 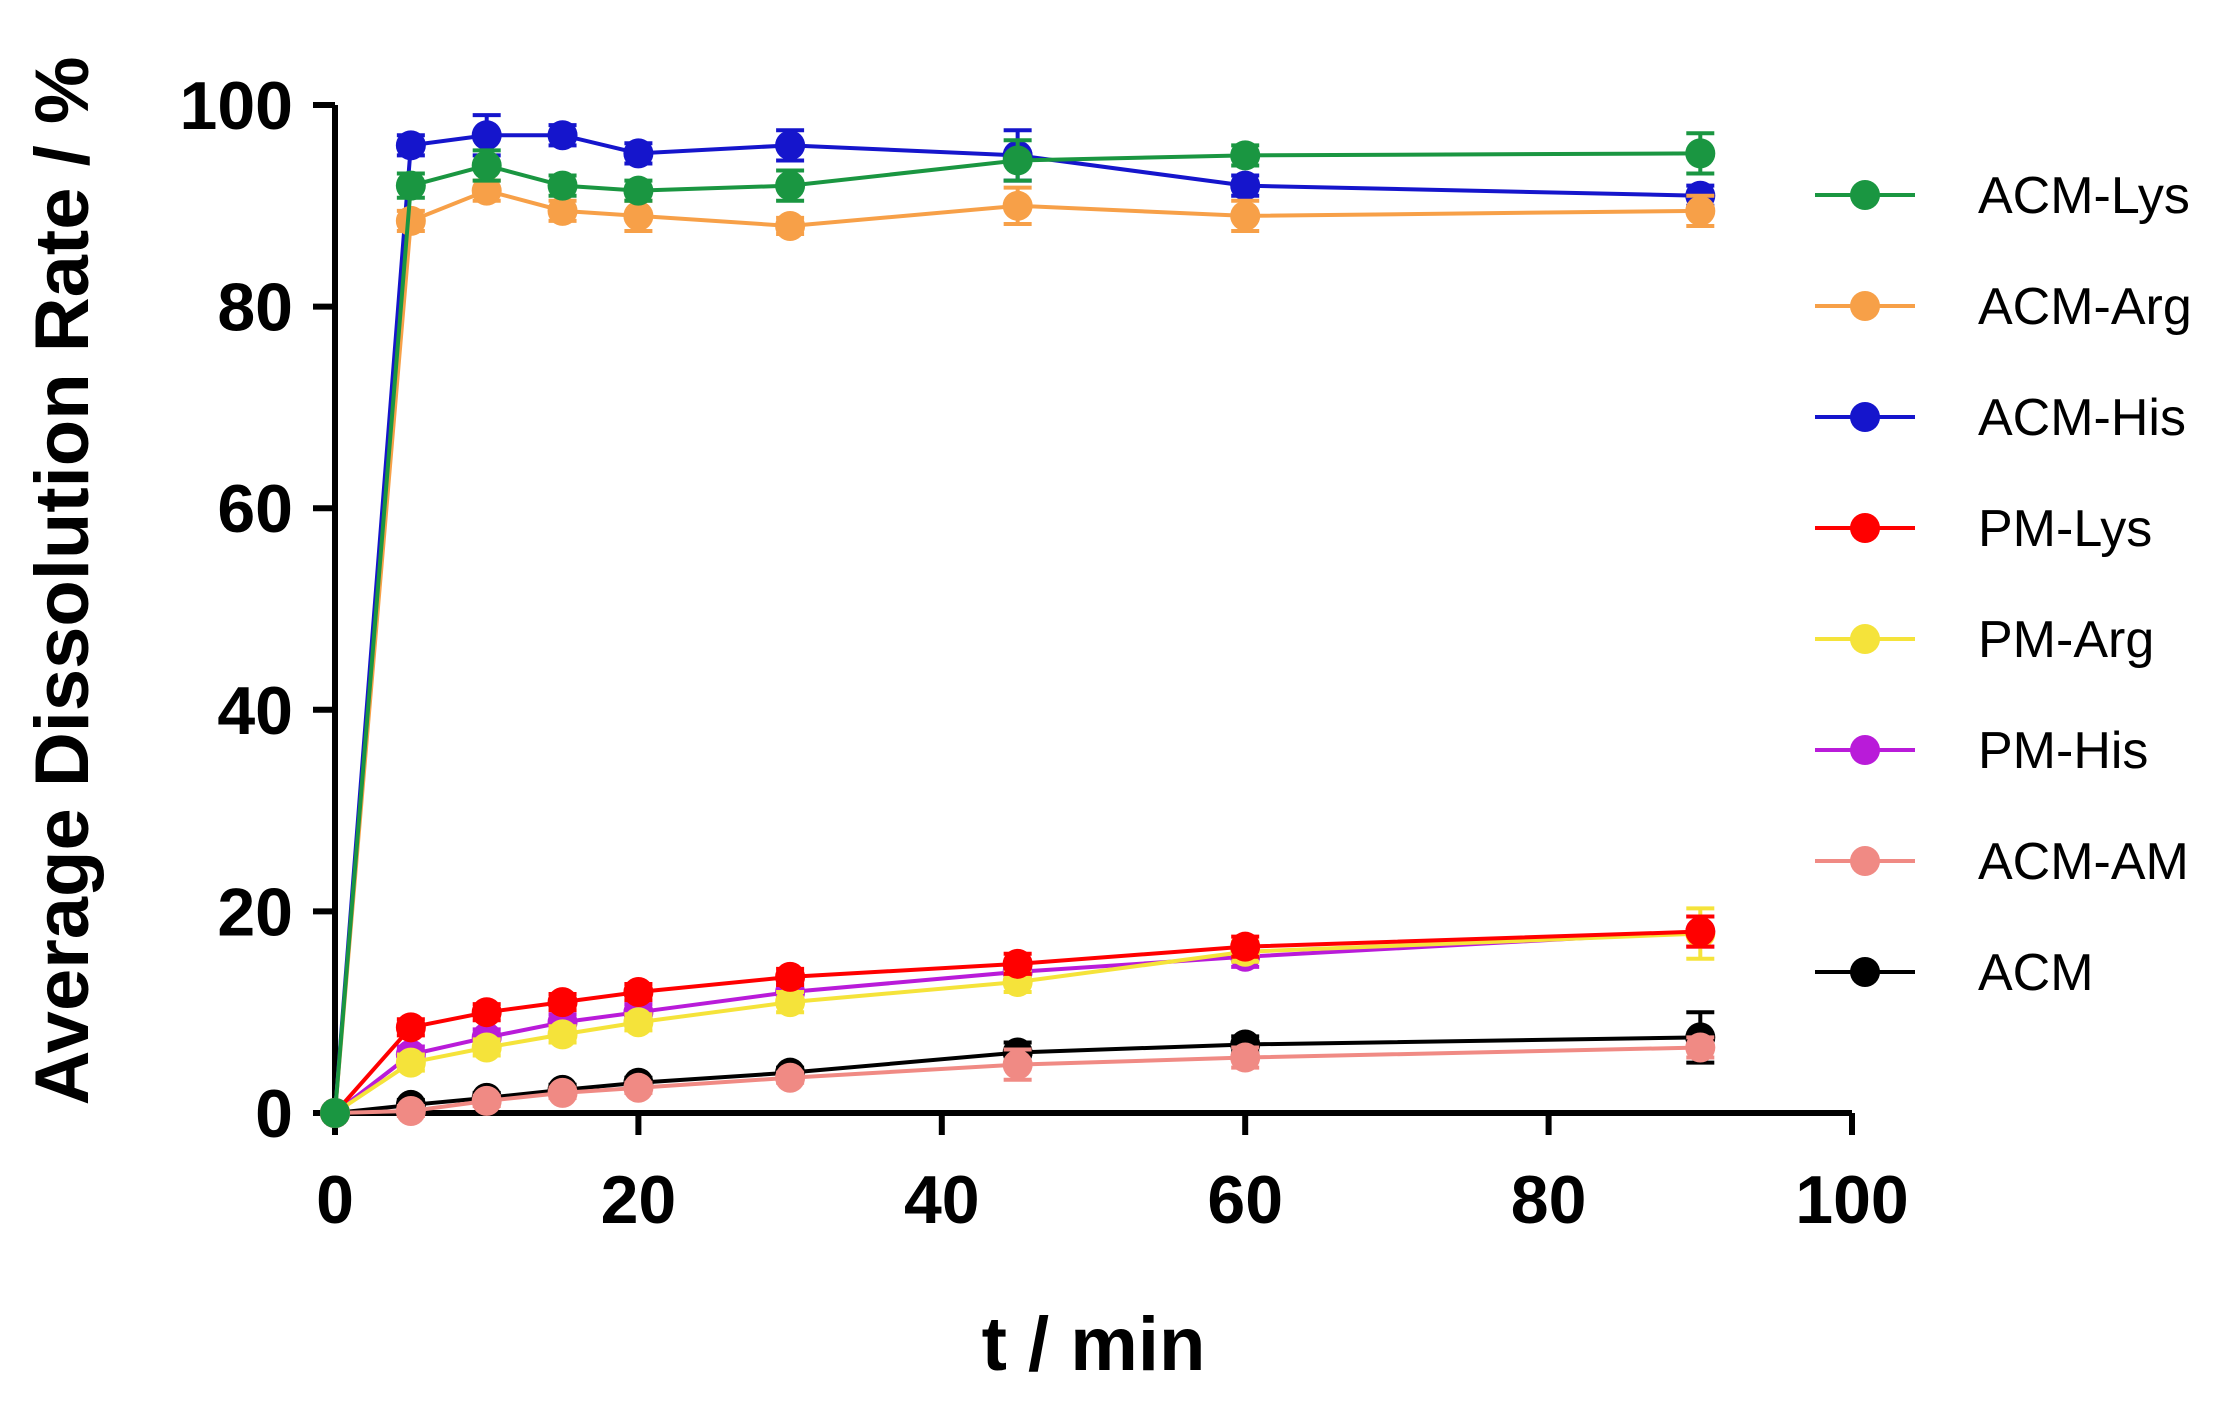 I want to click on legend-label: ACM-AM, so click(x=2083, y=862).